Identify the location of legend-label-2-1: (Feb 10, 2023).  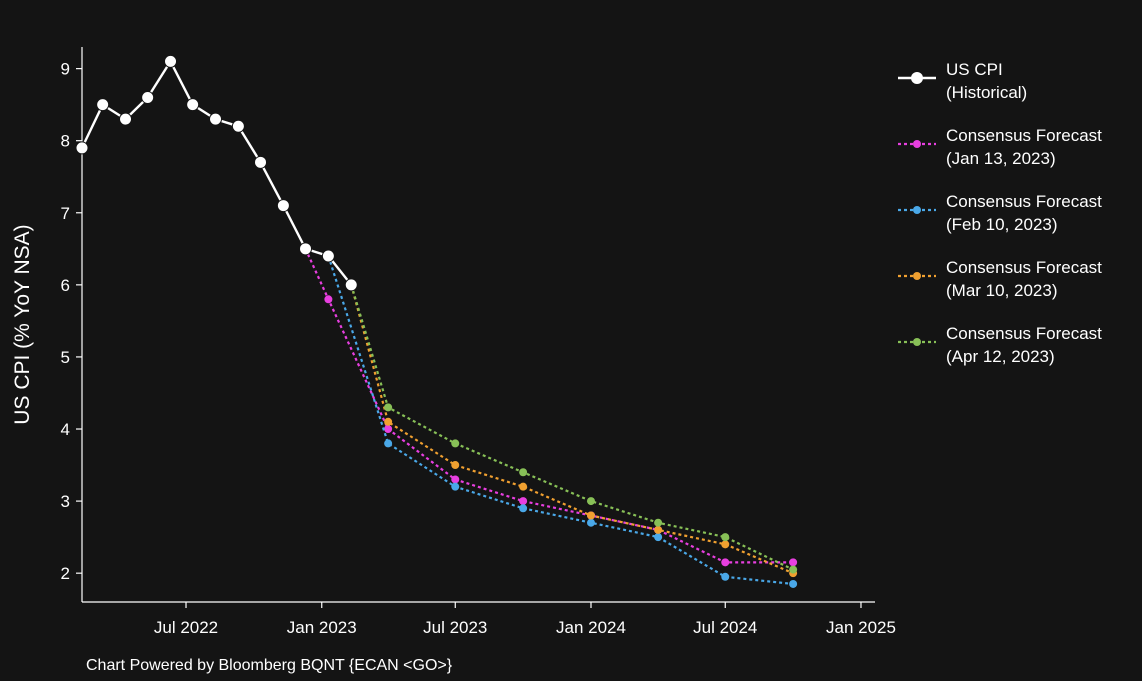
(1002, 224).